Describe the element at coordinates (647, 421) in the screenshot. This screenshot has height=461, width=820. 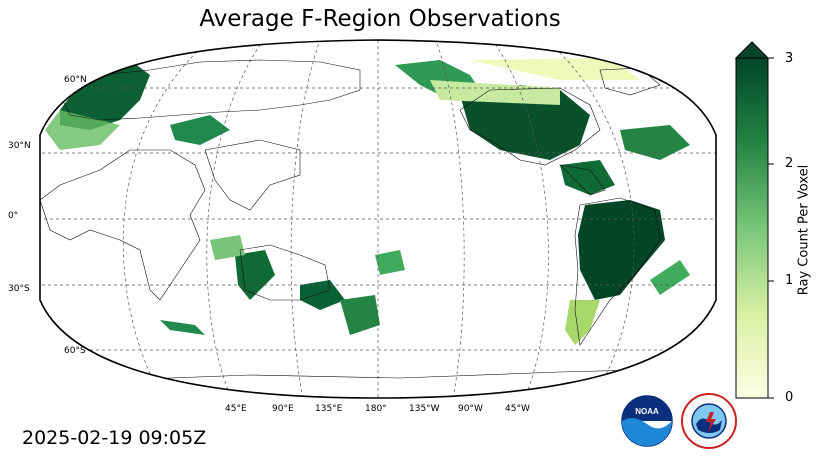
I see `noaa-logo: NOAA` at that location.